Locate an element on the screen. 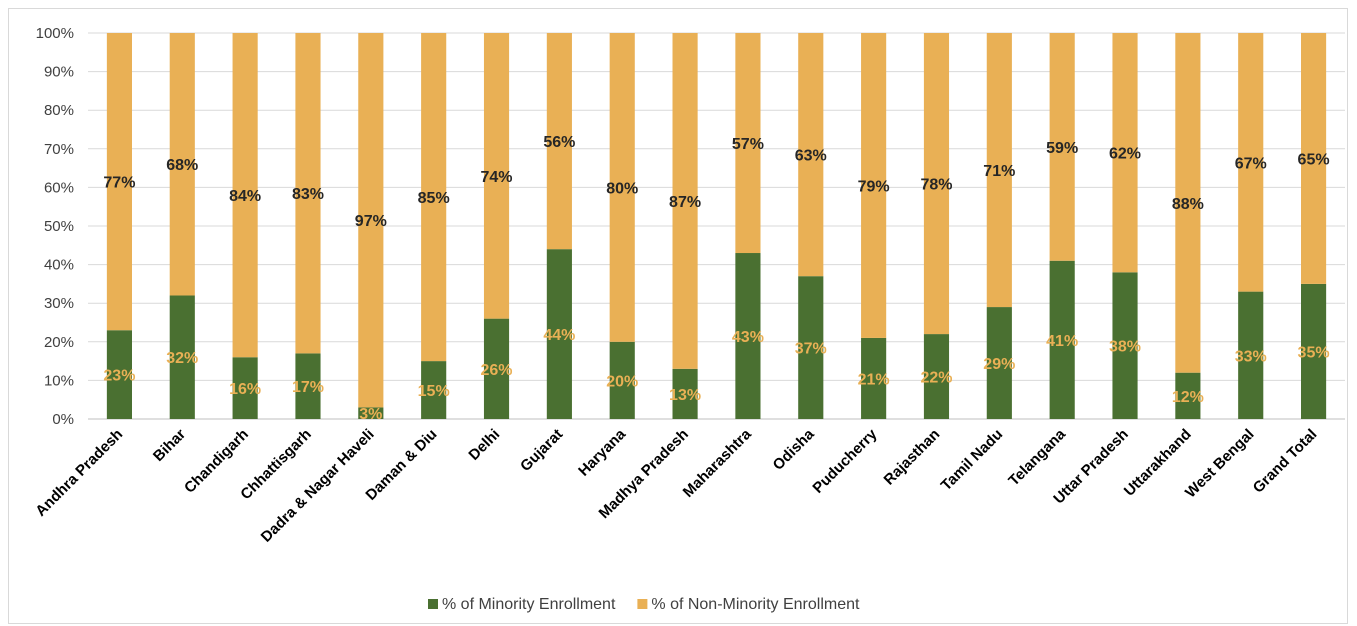 The height and width of the screenshot is (626, 1357). non-minority-data-label: 77% is located at coordinates (119, 183).